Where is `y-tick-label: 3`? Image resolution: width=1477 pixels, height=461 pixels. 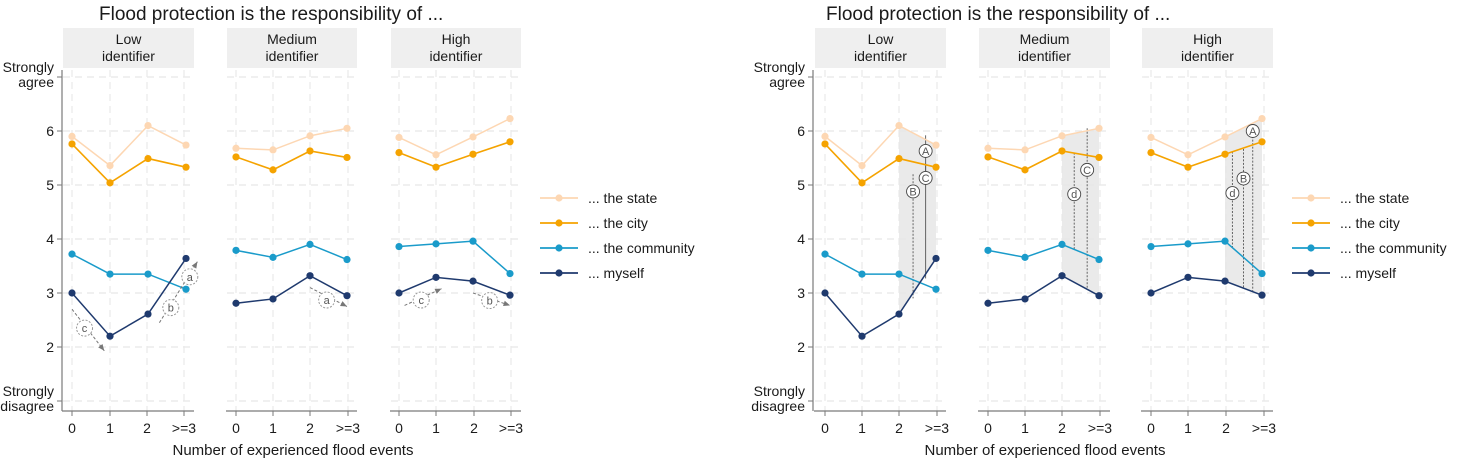 y-tick-label: 3 is located at coordinates (50, 293).